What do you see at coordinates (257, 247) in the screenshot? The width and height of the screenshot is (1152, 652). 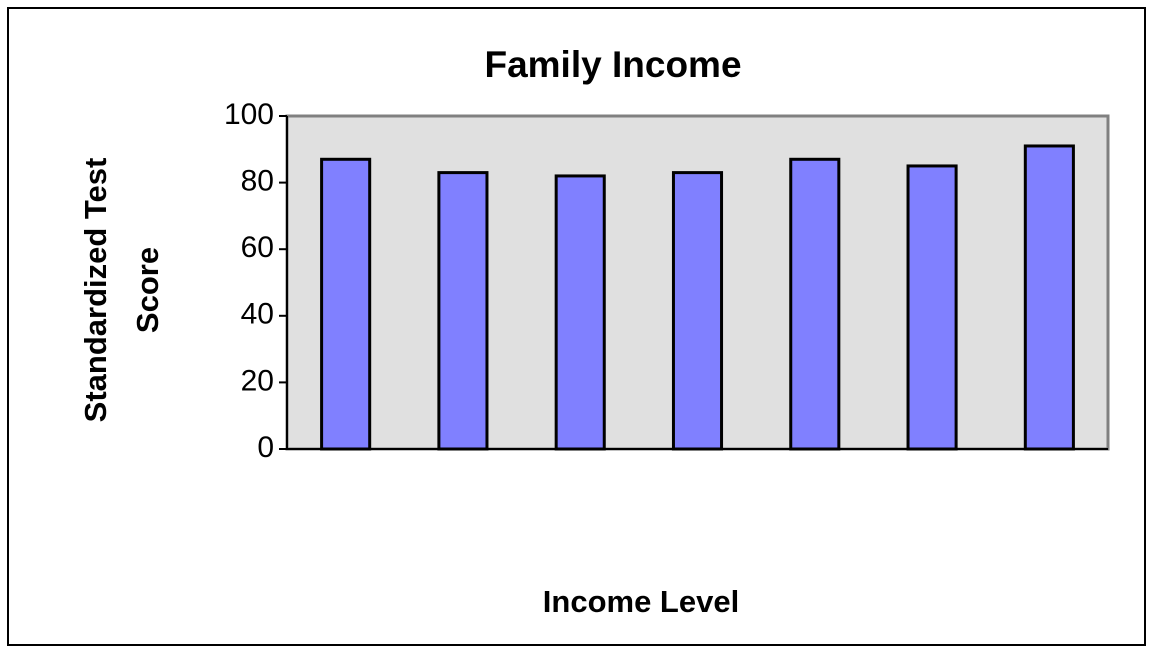 I see `y-tick-label: 60` at bounding box center [257, 247].